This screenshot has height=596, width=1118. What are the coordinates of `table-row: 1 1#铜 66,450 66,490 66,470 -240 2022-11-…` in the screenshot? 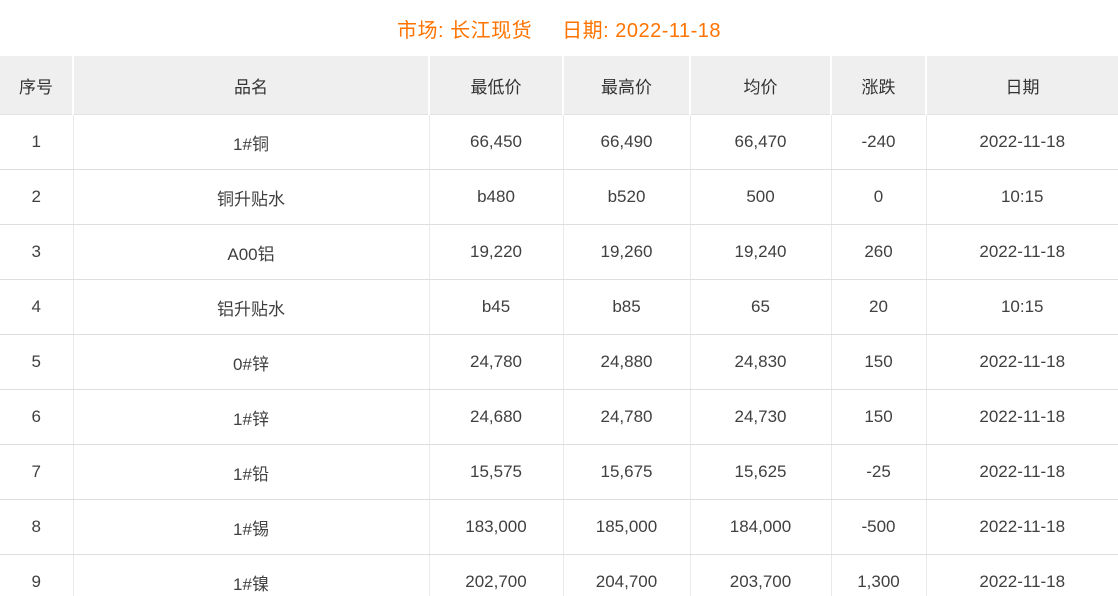 It's located at (559, 142).